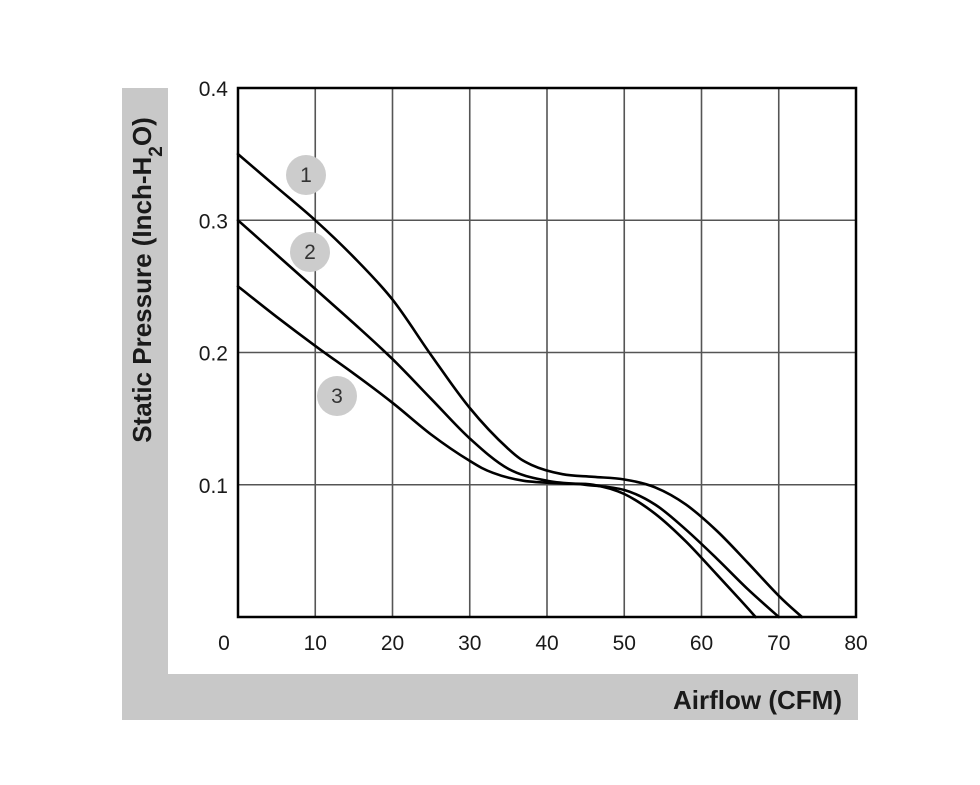  I want to click on series-marker-label-2: 2, so click(310, 252).